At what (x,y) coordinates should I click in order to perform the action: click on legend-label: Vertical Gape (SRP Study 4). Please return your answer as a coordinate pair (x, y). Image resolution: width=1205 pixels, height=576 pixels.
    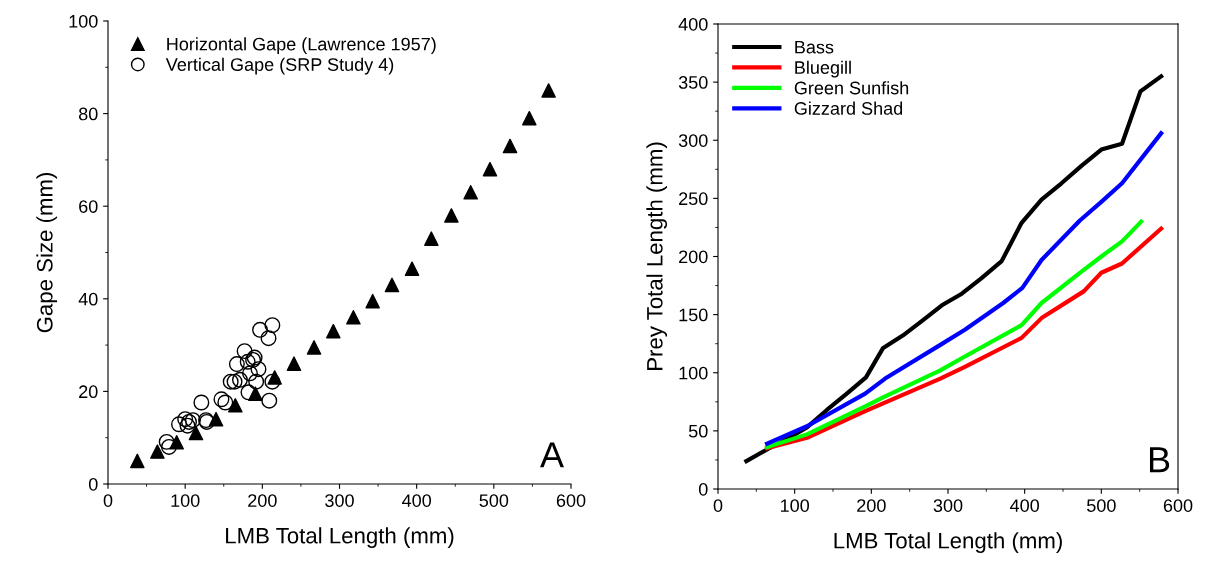
    Looking at the image, I should click on (279, 66).